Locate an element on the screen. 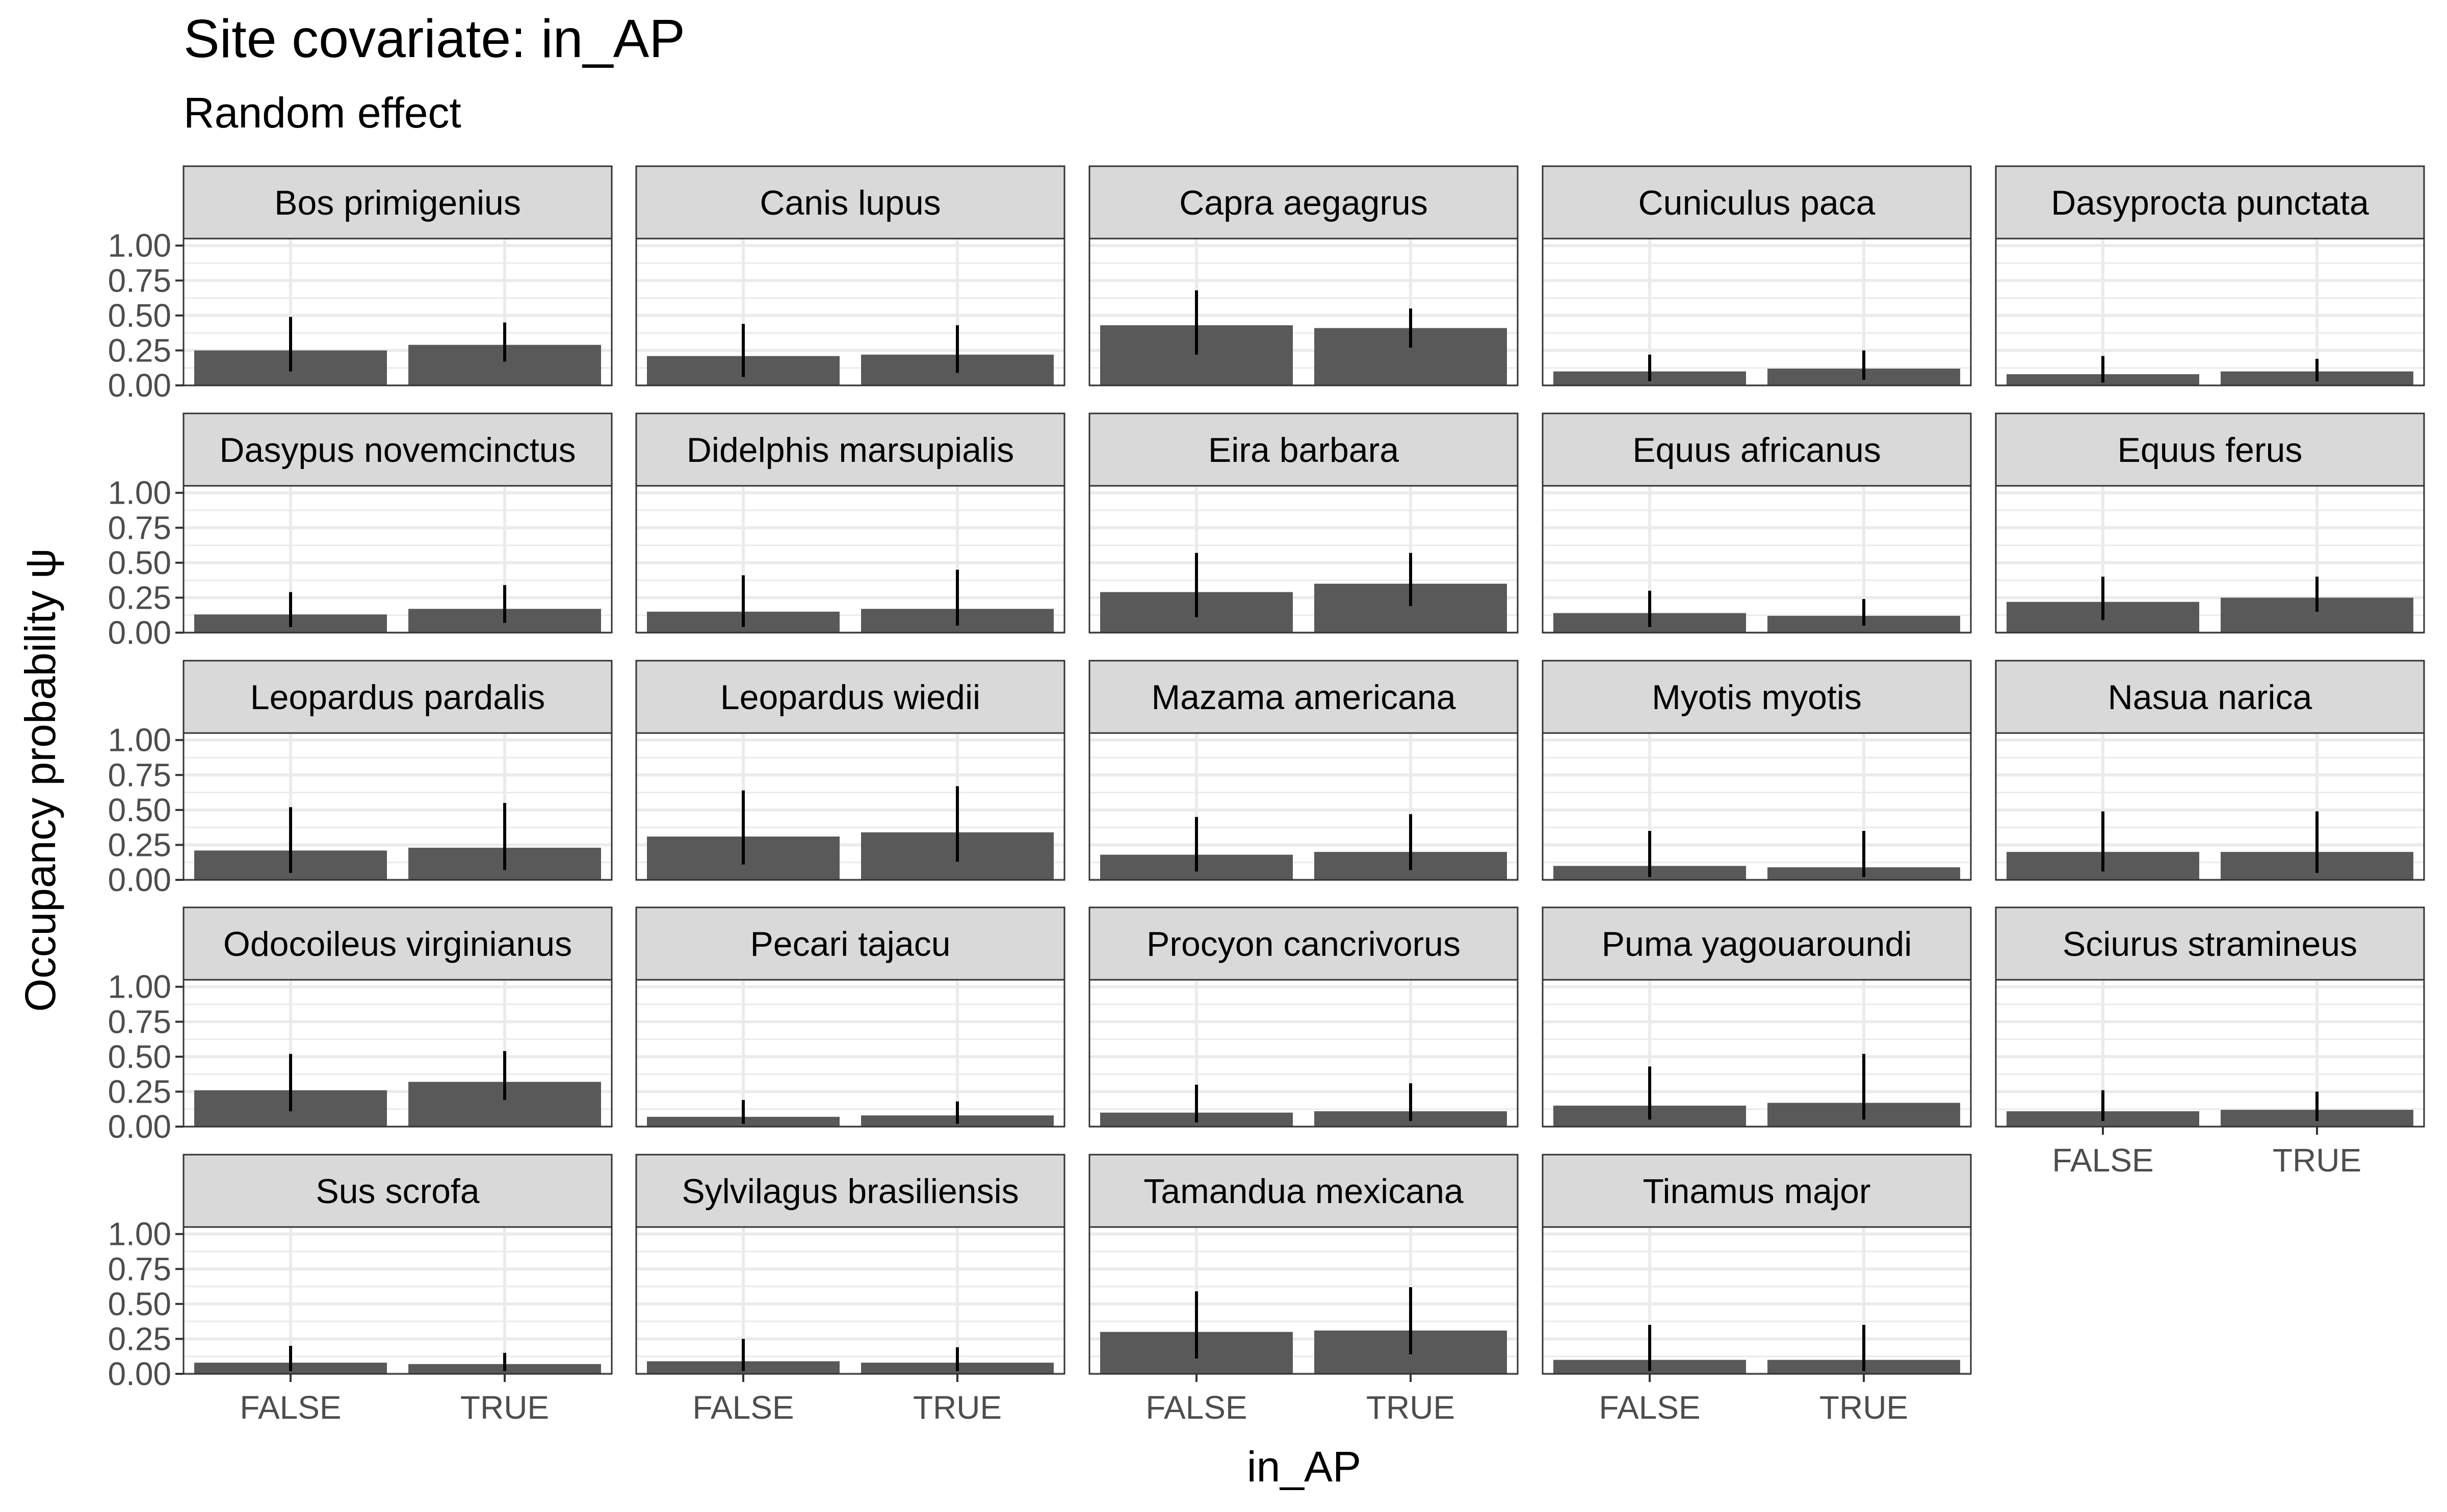 This screenshot has width=2447, height=1512. chart-title: Site covariate: in_AP is located at coordinates (434, 39).